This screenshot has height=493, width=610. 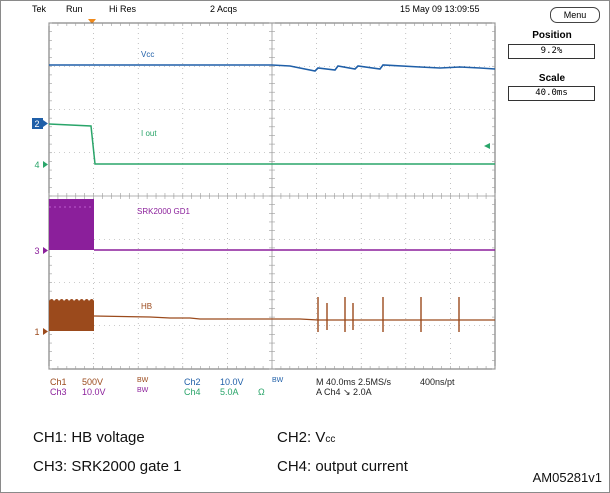 What do you see at coordinates (301, 437) in the screenshot?
I see `caption-ch2-prefix: CH2: V` at bounding box center [301, 437].